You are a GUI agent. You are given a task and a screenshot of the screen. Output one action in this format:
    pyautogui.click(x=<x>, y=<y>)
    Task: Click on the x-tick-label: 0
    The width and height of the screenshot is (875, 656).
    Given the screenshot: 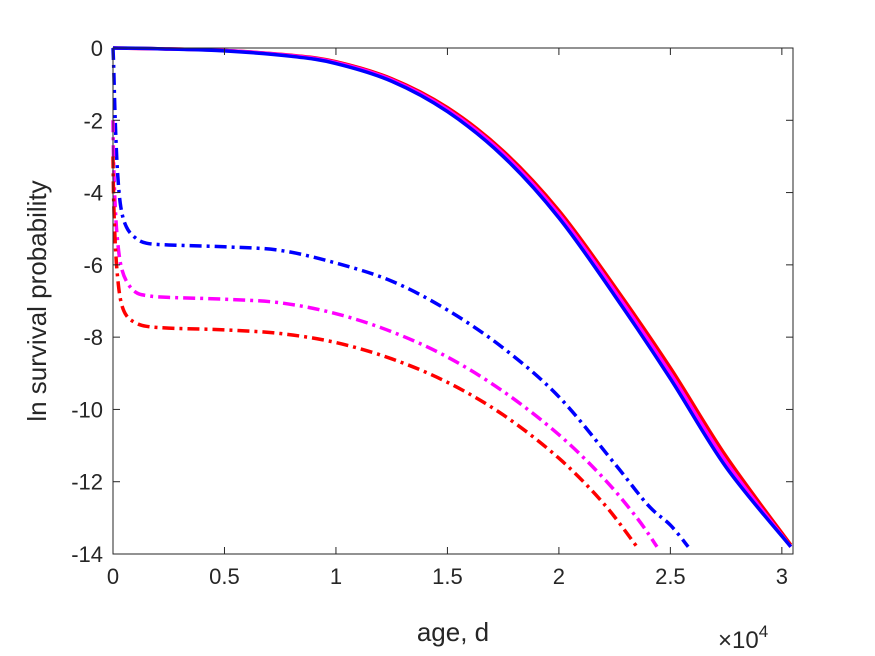 What is the action you would take?
    pyautogui.click(x=113, y=576)
    